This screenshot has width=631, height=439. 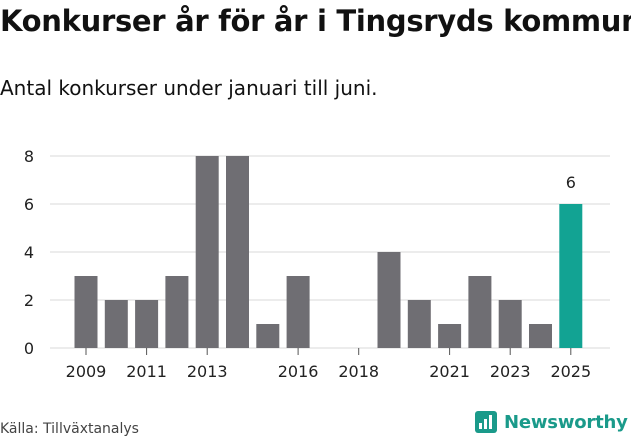 I want to click on newsworthy-logo: Newsworthy, so click(x=551, y=422).